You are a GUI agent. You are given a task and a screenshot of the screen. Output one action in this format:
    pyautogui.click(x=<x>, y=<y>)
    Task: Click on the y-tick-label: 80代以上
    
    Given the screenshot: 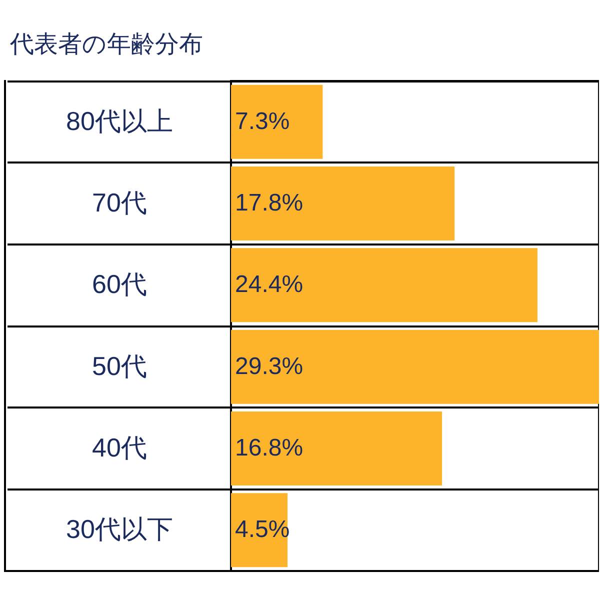 What is the action you would take?
    pyautogui.click(x=119, y=121)
    